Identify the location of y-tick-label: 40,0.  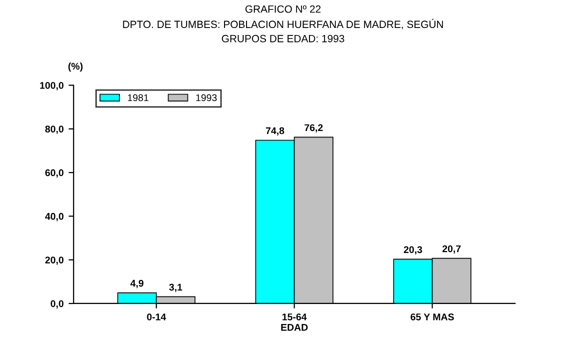
(54, 217).